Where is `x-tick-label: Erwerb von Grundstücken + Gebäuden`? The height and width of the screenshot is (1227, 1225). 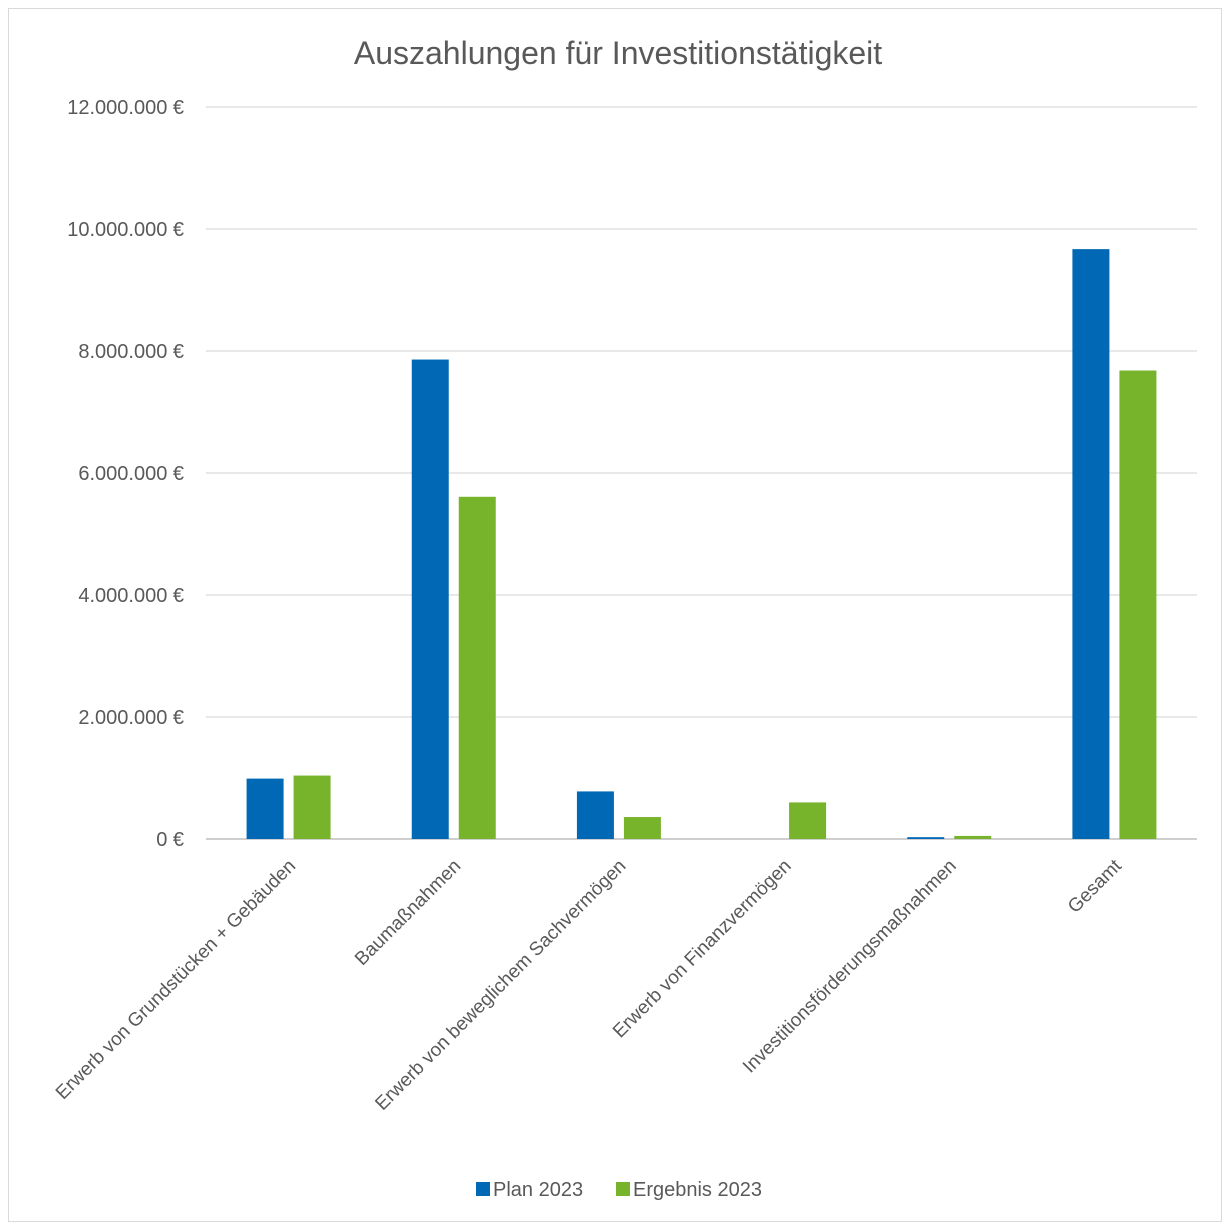
x-tick-label: Erwerb von Grundstücken + Gebäuden is located at coordinates (176, 980).